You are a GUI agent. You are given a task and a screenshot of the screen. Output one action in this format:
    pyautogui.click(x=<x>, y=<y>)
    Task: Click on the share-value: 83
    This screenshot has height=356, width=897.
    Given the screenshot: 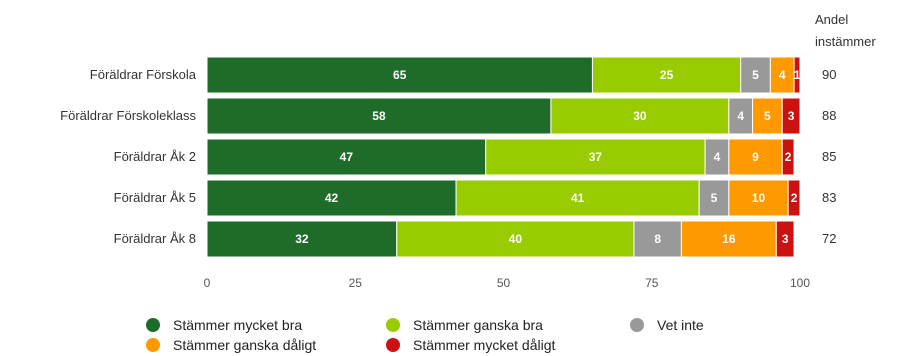 What is the action you would take?
    pyautogui.click(x=829, y=197)
    